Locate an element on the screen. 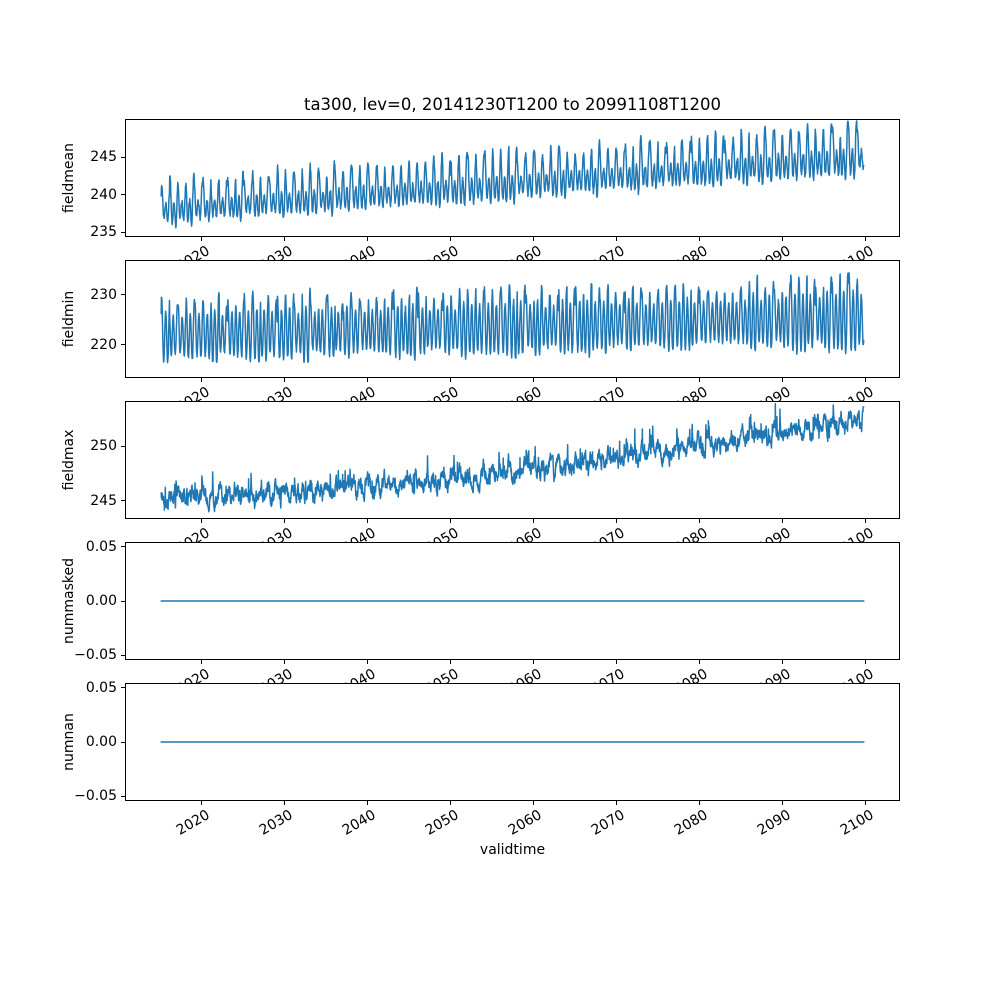 This screenshot has height=1000, width=1000. series-line-fieldmean is located at coordinates (512, 174).